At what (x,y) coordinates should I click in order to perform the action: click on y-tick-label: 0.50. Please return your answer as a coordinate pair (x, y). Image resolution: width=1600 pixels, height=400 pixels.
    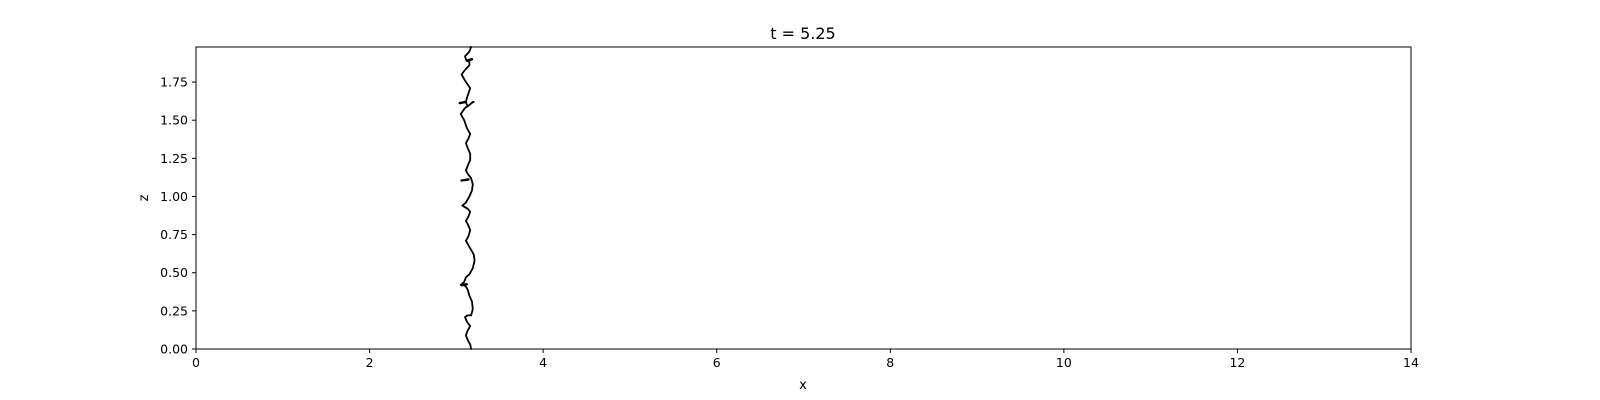
    Looking at the image, I should click on (174, 272).